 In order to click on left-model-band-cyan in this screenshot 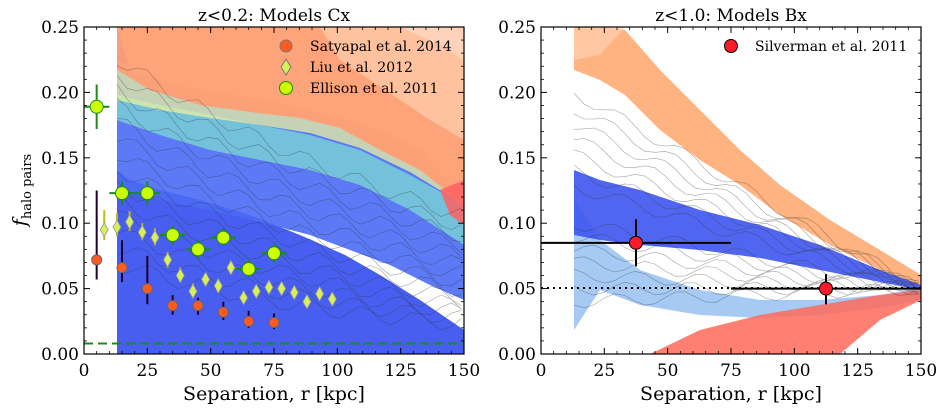, I will do `click(290, 170)`.